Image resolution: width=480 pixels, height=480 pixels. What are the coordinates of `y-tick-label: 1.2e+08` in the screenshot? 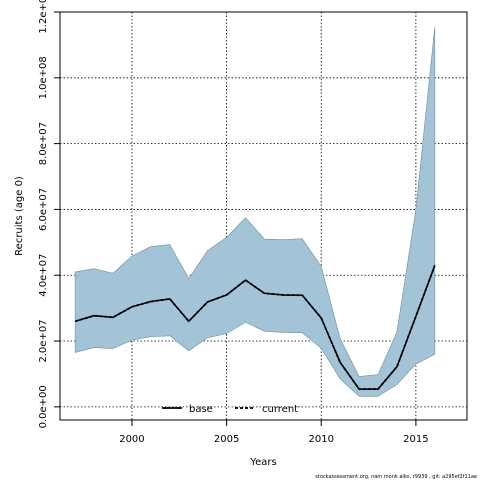 It's located at (43, 17).